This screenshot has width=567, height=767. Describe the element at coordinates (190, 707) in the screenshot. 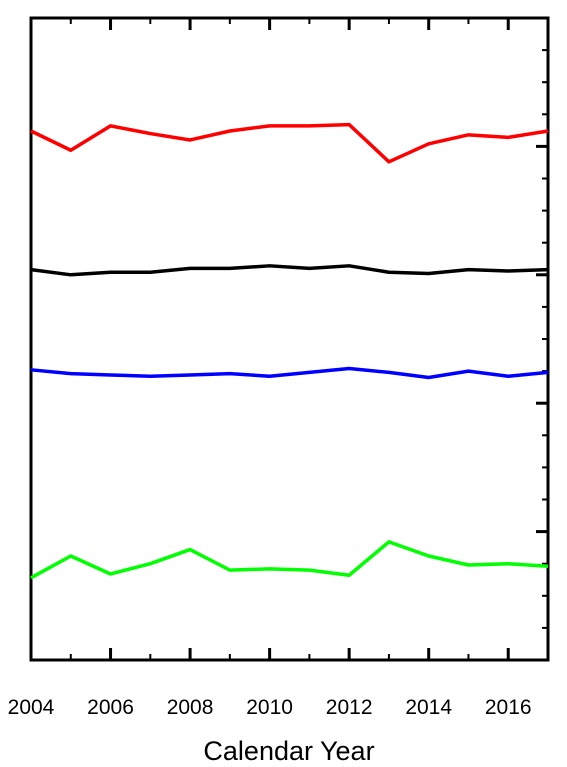

I see `x-tick-label: 2008` at that location.